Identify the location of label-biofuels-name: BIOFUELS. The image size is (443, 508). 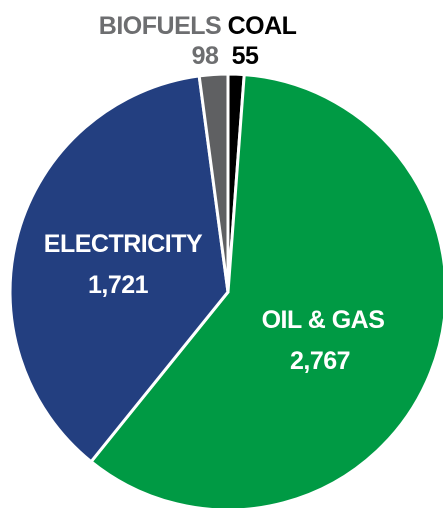
(160, 26).